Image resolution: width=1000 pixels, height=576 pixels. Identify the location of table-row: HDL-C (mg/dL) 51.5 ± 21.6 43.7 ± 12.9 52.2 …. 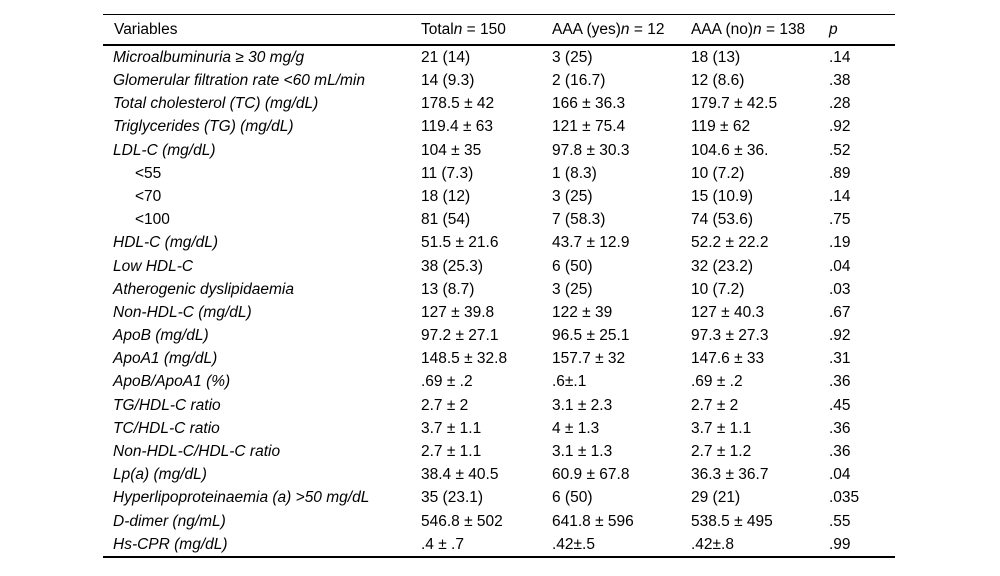
(499, 243).